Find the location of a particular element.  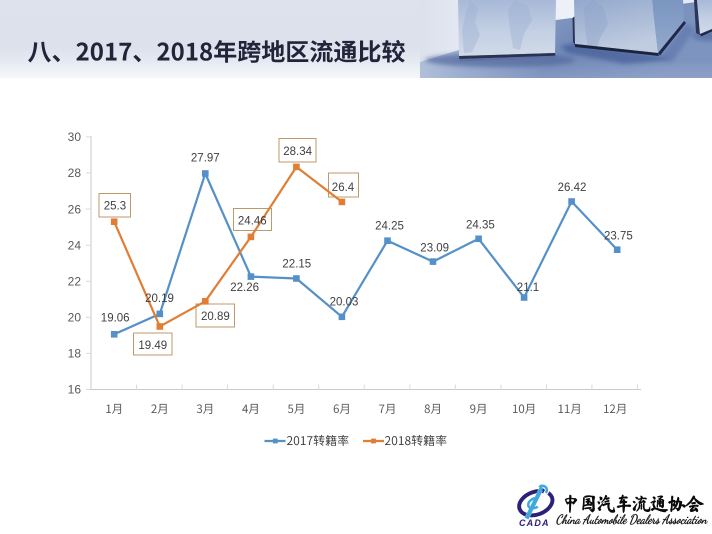

svg-text: 25.3 is located at coordinates (115, 206).